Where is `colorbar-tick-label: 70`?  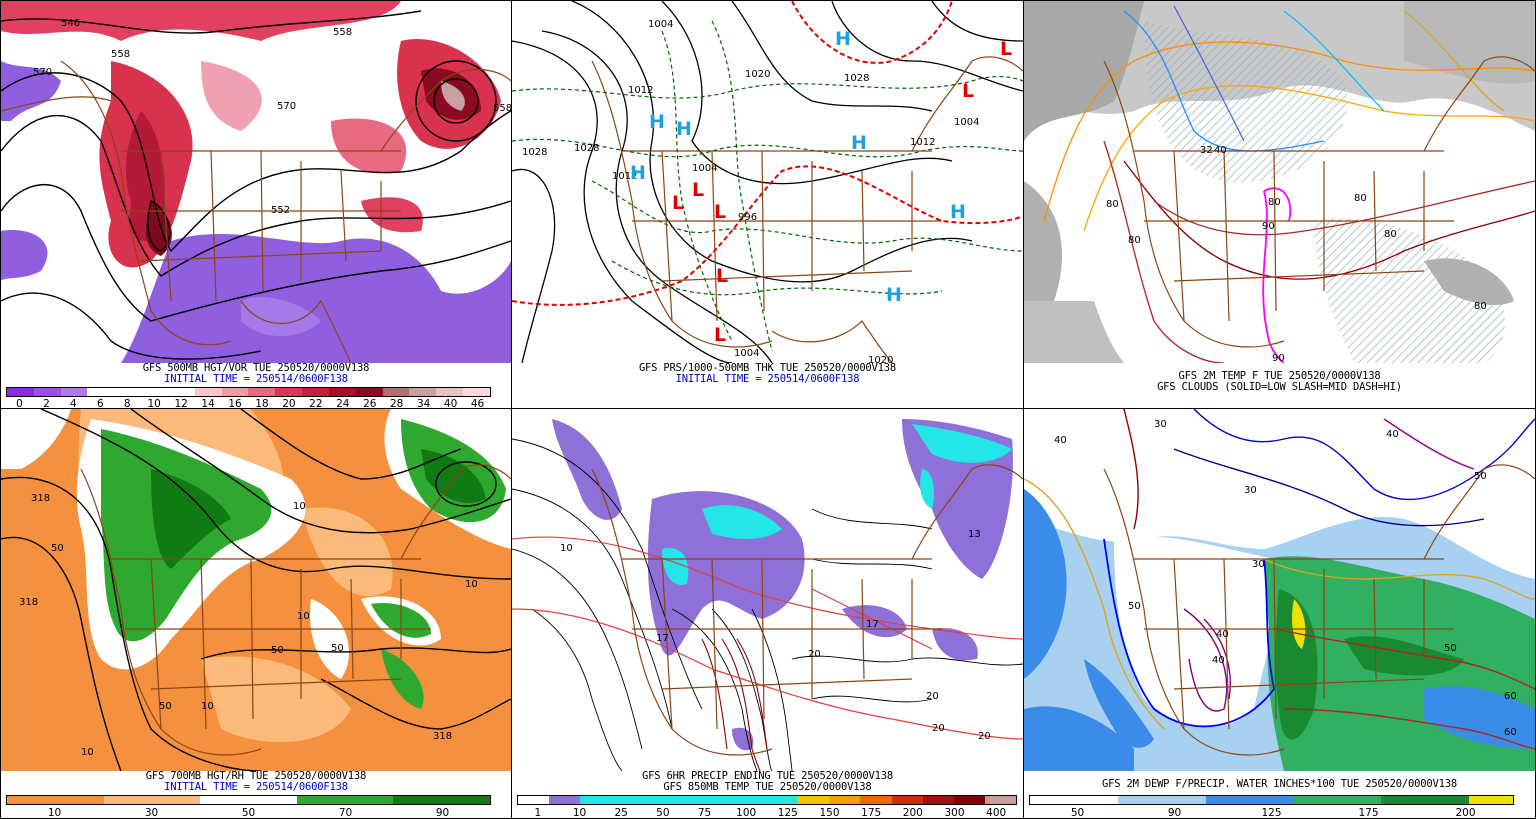
colorbar-tick-label: 70 is located at coordinates (345, 812).